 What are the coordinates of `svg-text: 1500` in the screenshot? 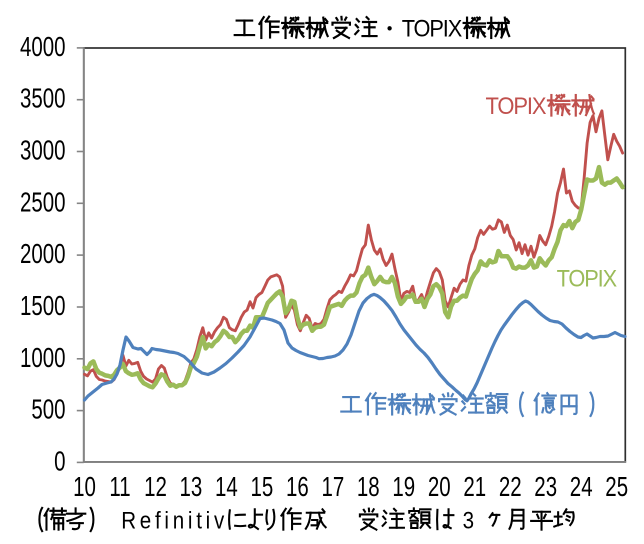 It's located at (43, 306).